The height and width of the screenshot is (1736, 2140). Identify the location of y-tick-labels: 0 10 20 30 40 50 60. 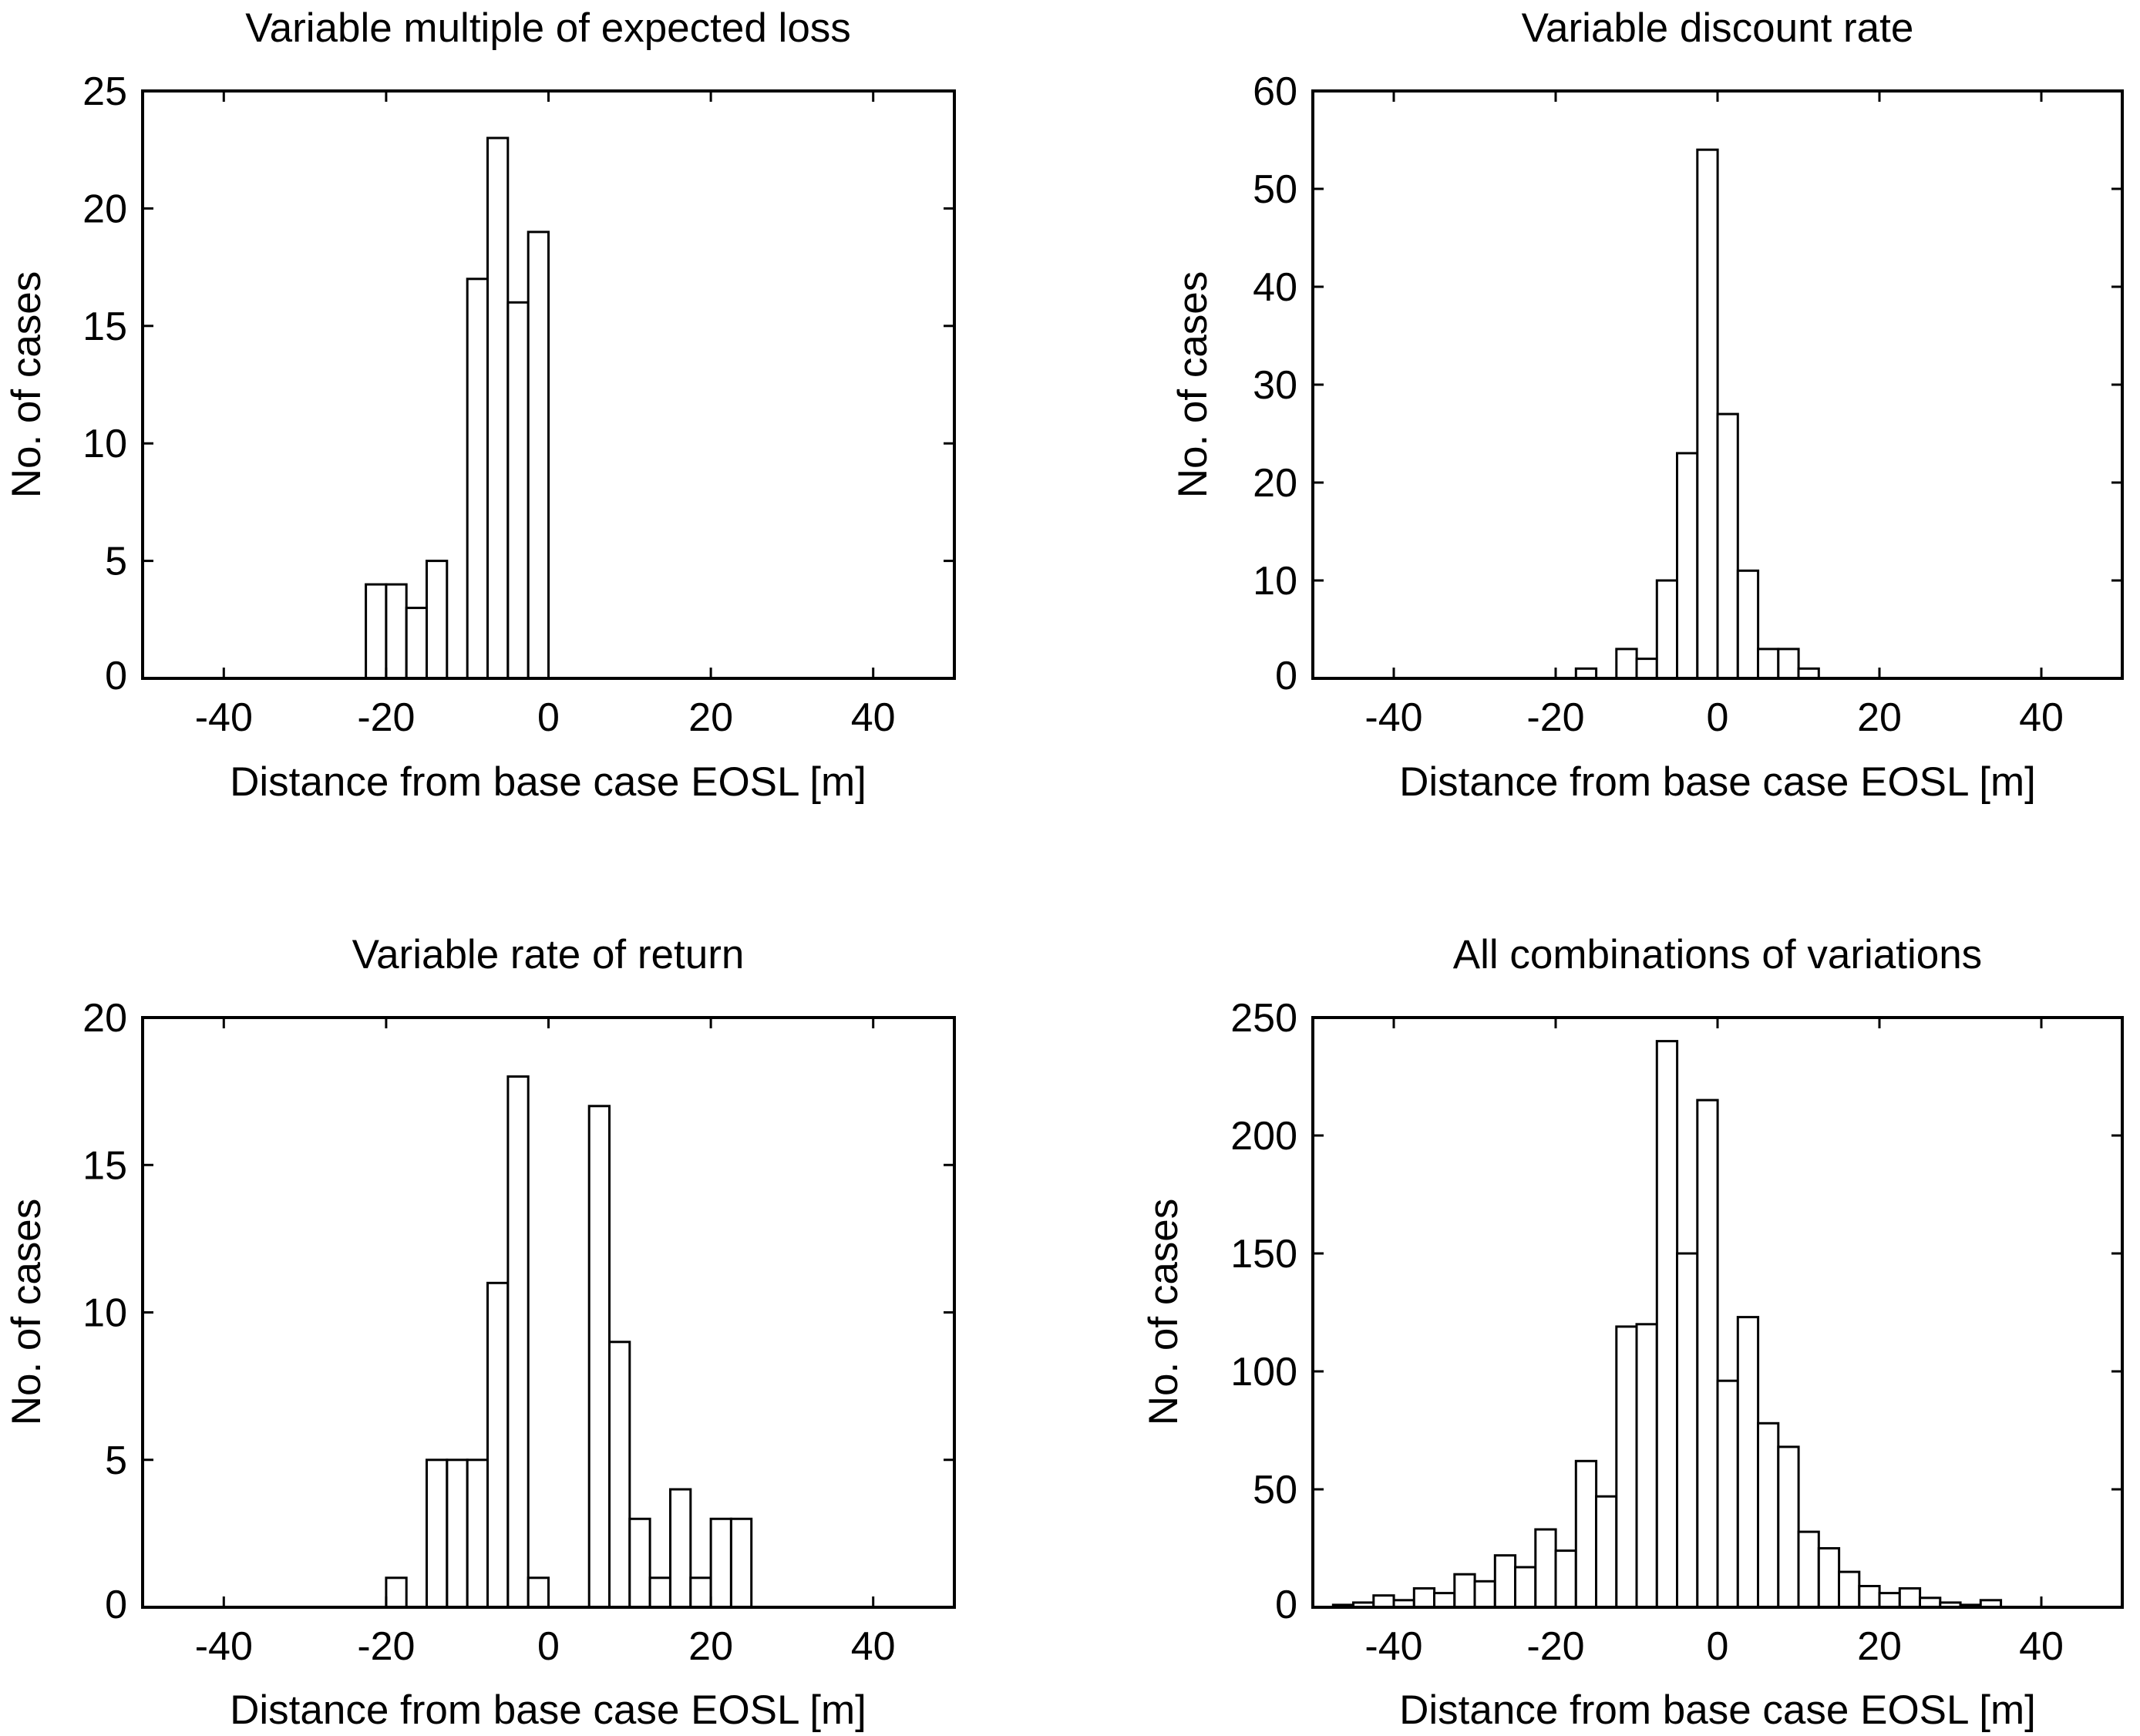
(1275, 383).